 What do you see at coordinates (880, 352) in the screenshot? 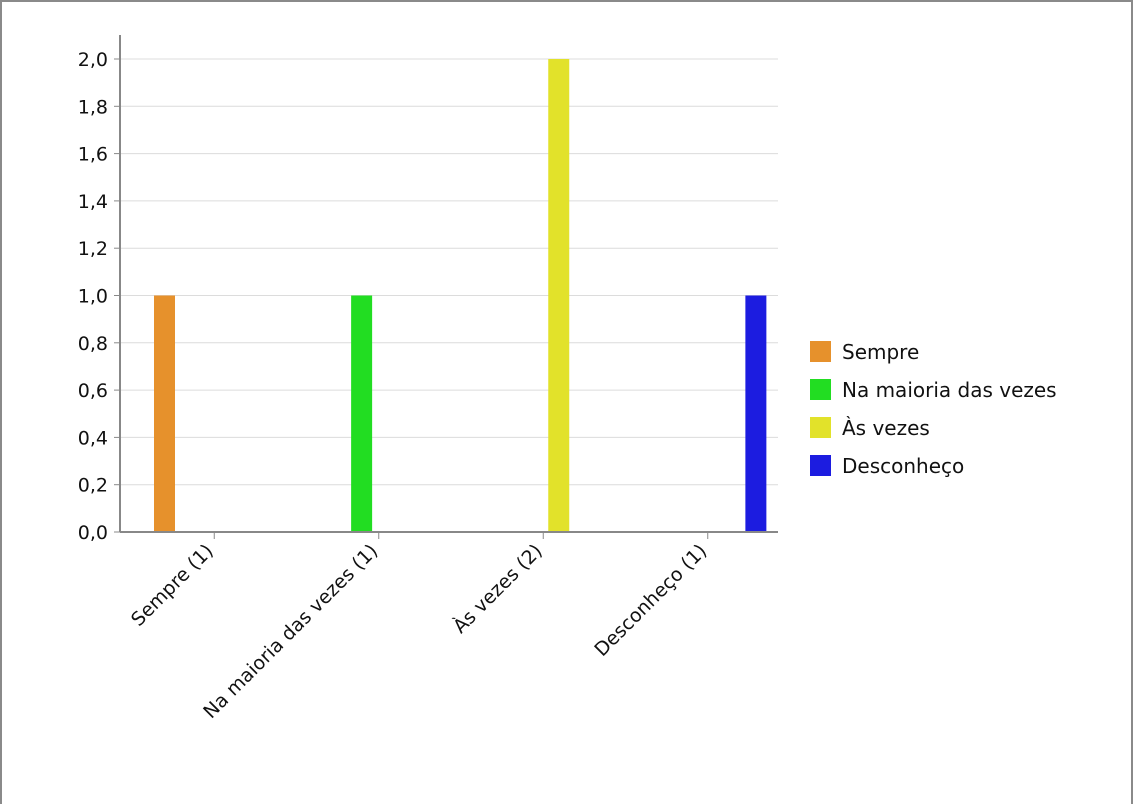
I see `legend-label: Sempre` at bounding box center [880, 352].